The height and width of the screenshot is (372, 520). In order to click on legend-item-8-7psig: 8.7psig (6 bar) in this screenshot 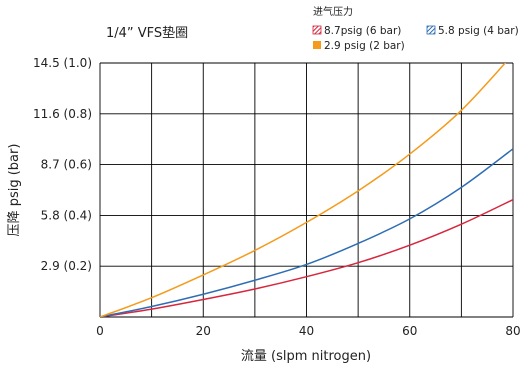, I will do `click(356, 31)`.